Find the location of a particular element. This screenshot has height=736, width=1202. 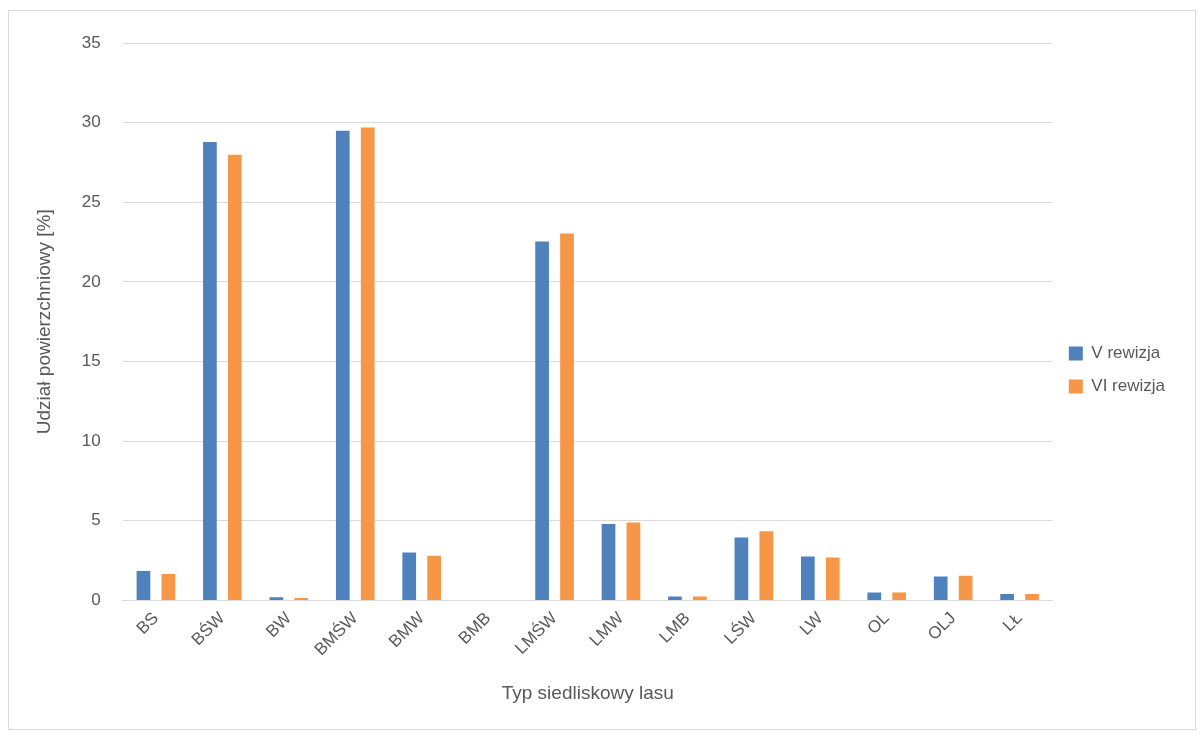

x-tick-label: BW is located at coordinates (278, 625).